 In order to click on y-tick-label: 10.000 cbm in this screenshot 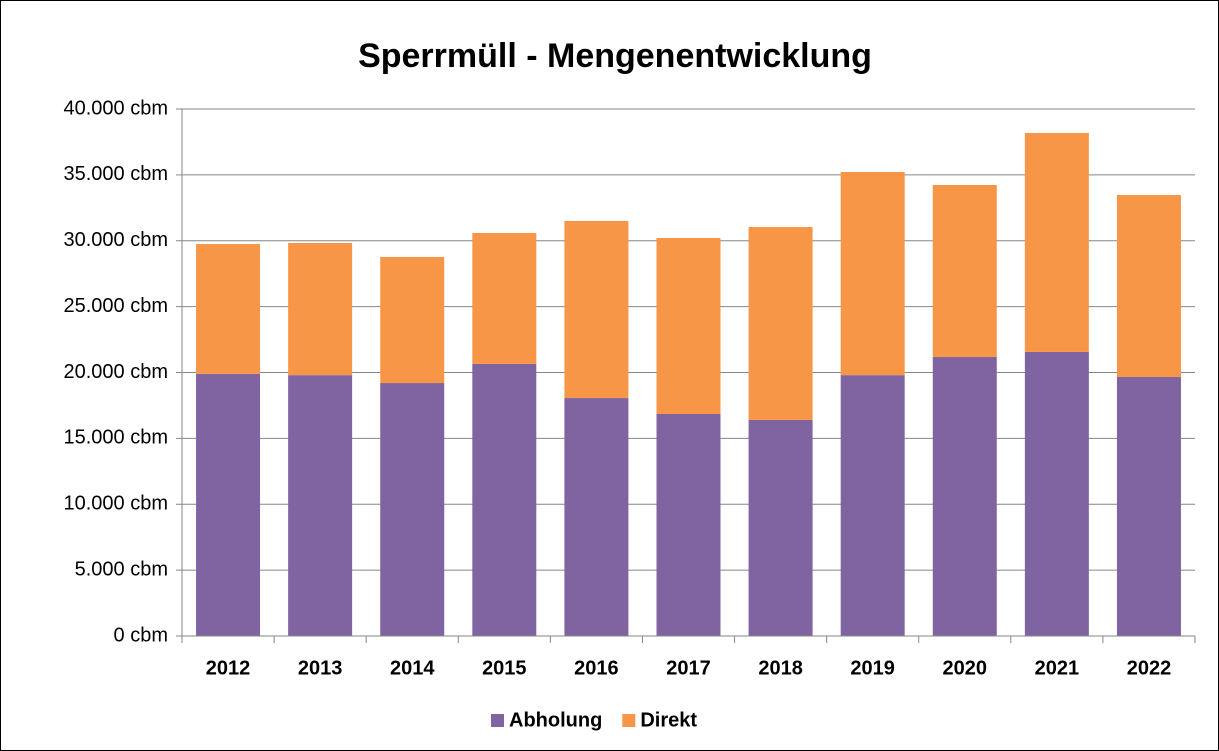, I will do `click(115, 504)`.